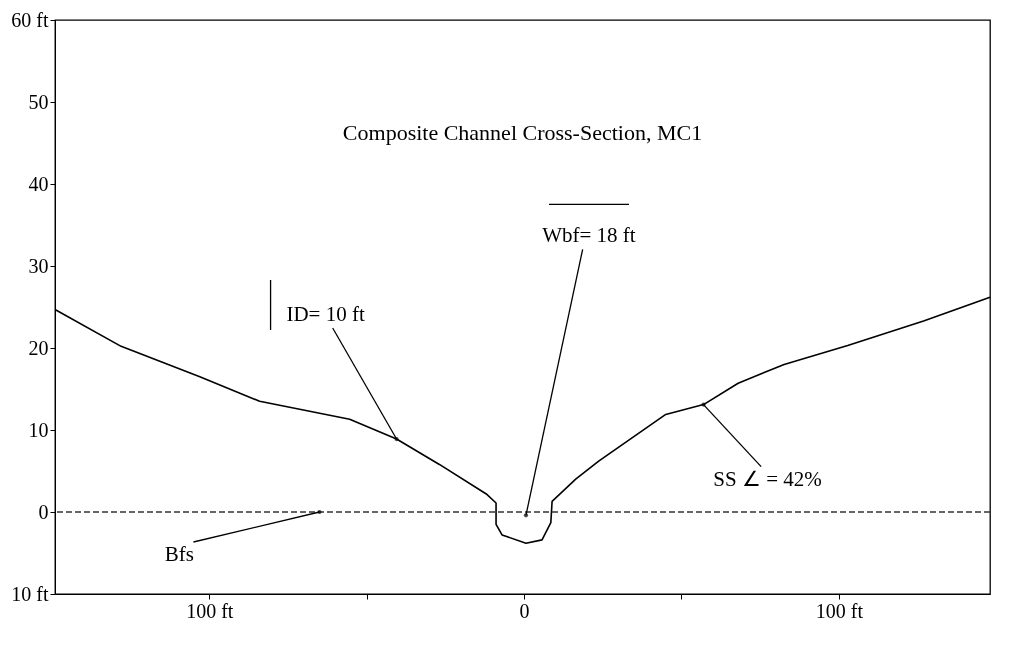 The height and width of the screenshot is (661, 1025). I want to click on y-tick-label: 50, so click(38, 101).